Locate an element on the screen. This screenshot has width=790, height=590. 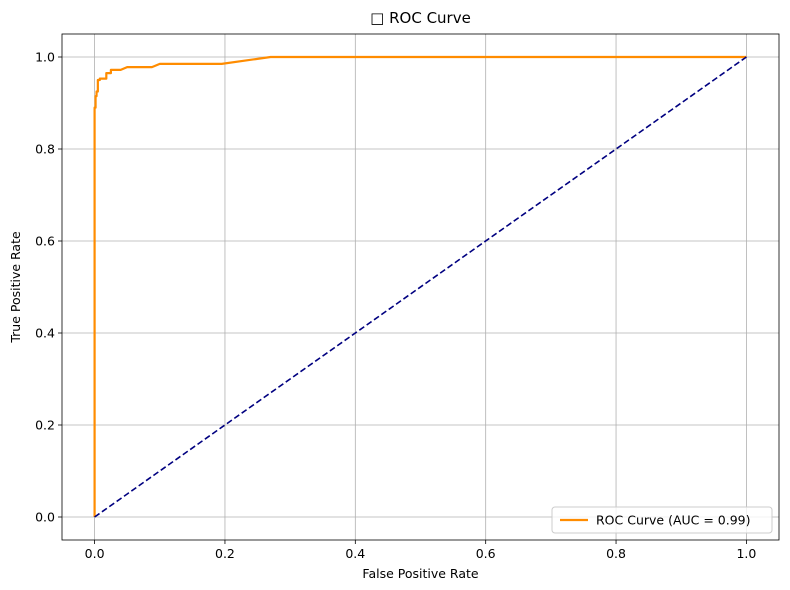
x-tick-label: 0.6 is located at coordinates (486, 553).